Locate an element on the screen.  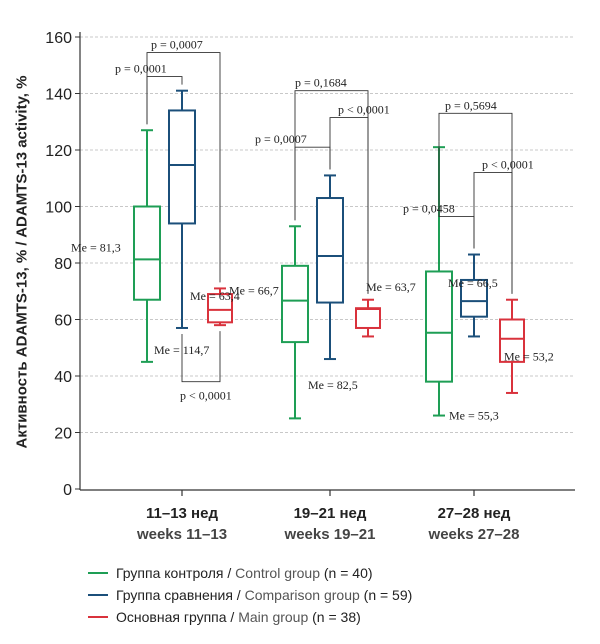
median-label: Me = 81,3 is located at coordinates (96, 247).